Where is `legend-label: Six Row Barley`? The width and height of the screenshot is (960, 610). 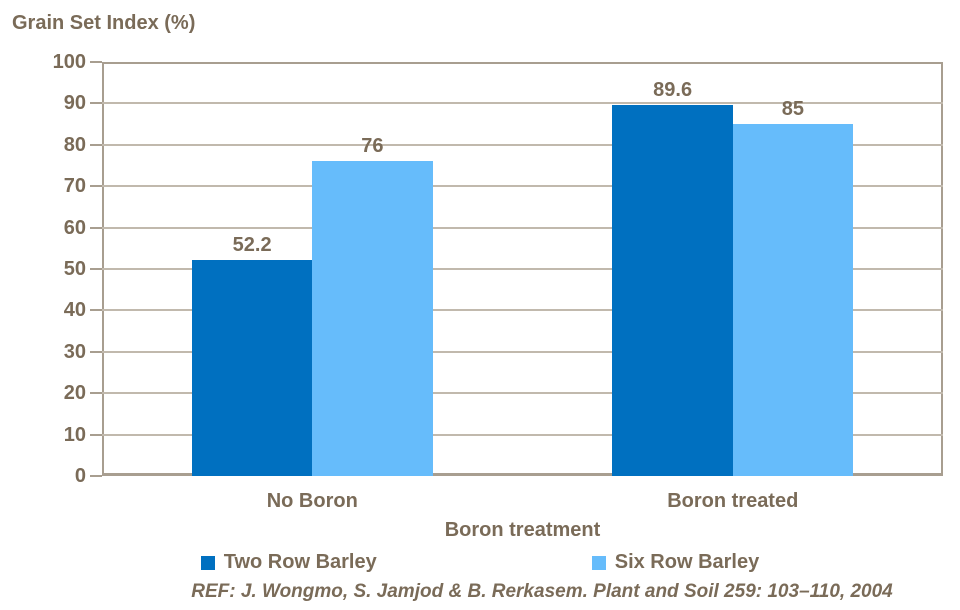
legend-label: Six Row Barley is located at coordinates (687, 562).